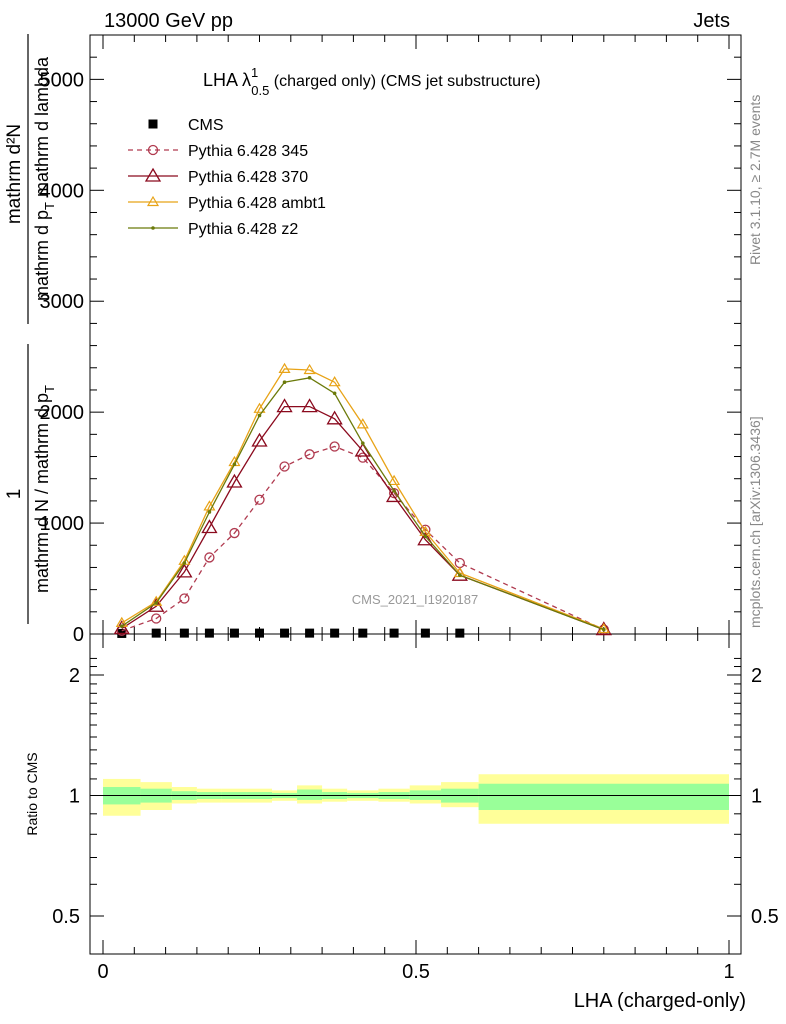  What do you see at coordinates (755, 180) in the screenshot?
I see `rivet-label: Rivet 3.1.10, ≥ 2.7M events` at bounding box center [755, 180].